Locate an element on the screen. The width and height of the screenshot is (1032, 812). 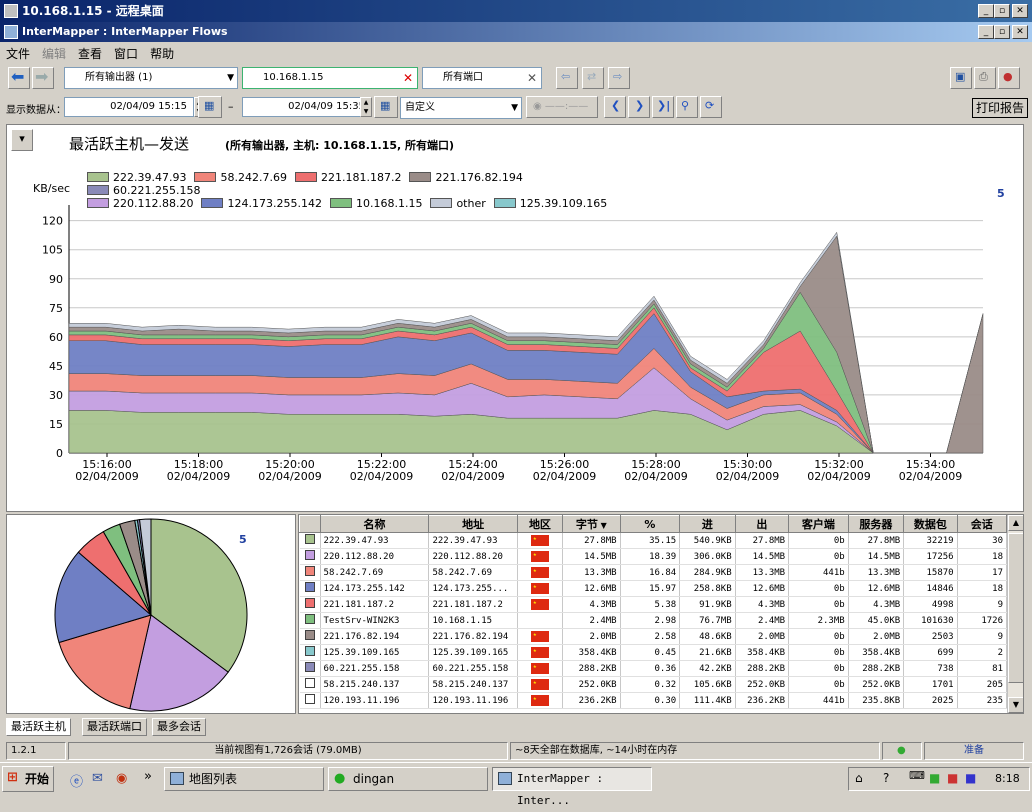
map-button: ● is located at coordinates (1009, 78).